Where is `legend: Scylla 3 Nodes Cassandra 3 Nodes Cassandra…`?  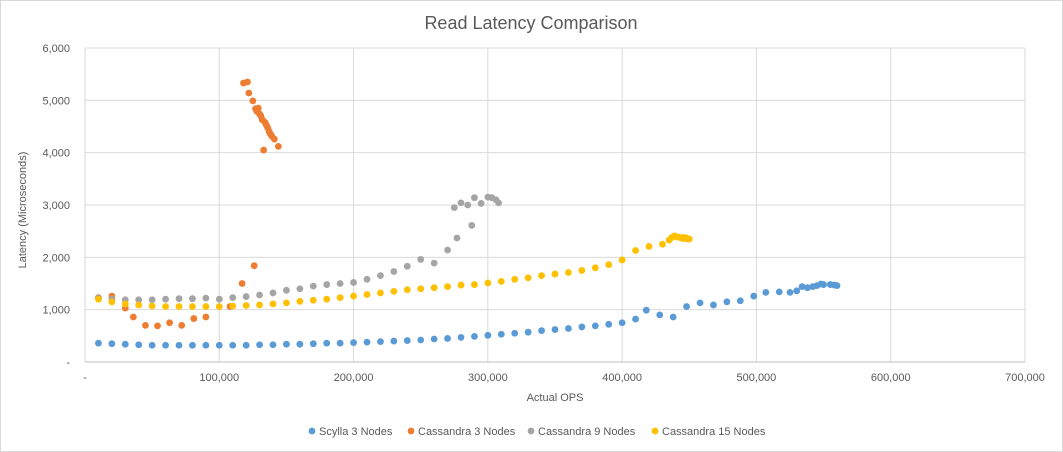
legend: Scylla 3 Nodes Cassandra 3 Nodes Cassandra… is located at coordinates (537, 432).